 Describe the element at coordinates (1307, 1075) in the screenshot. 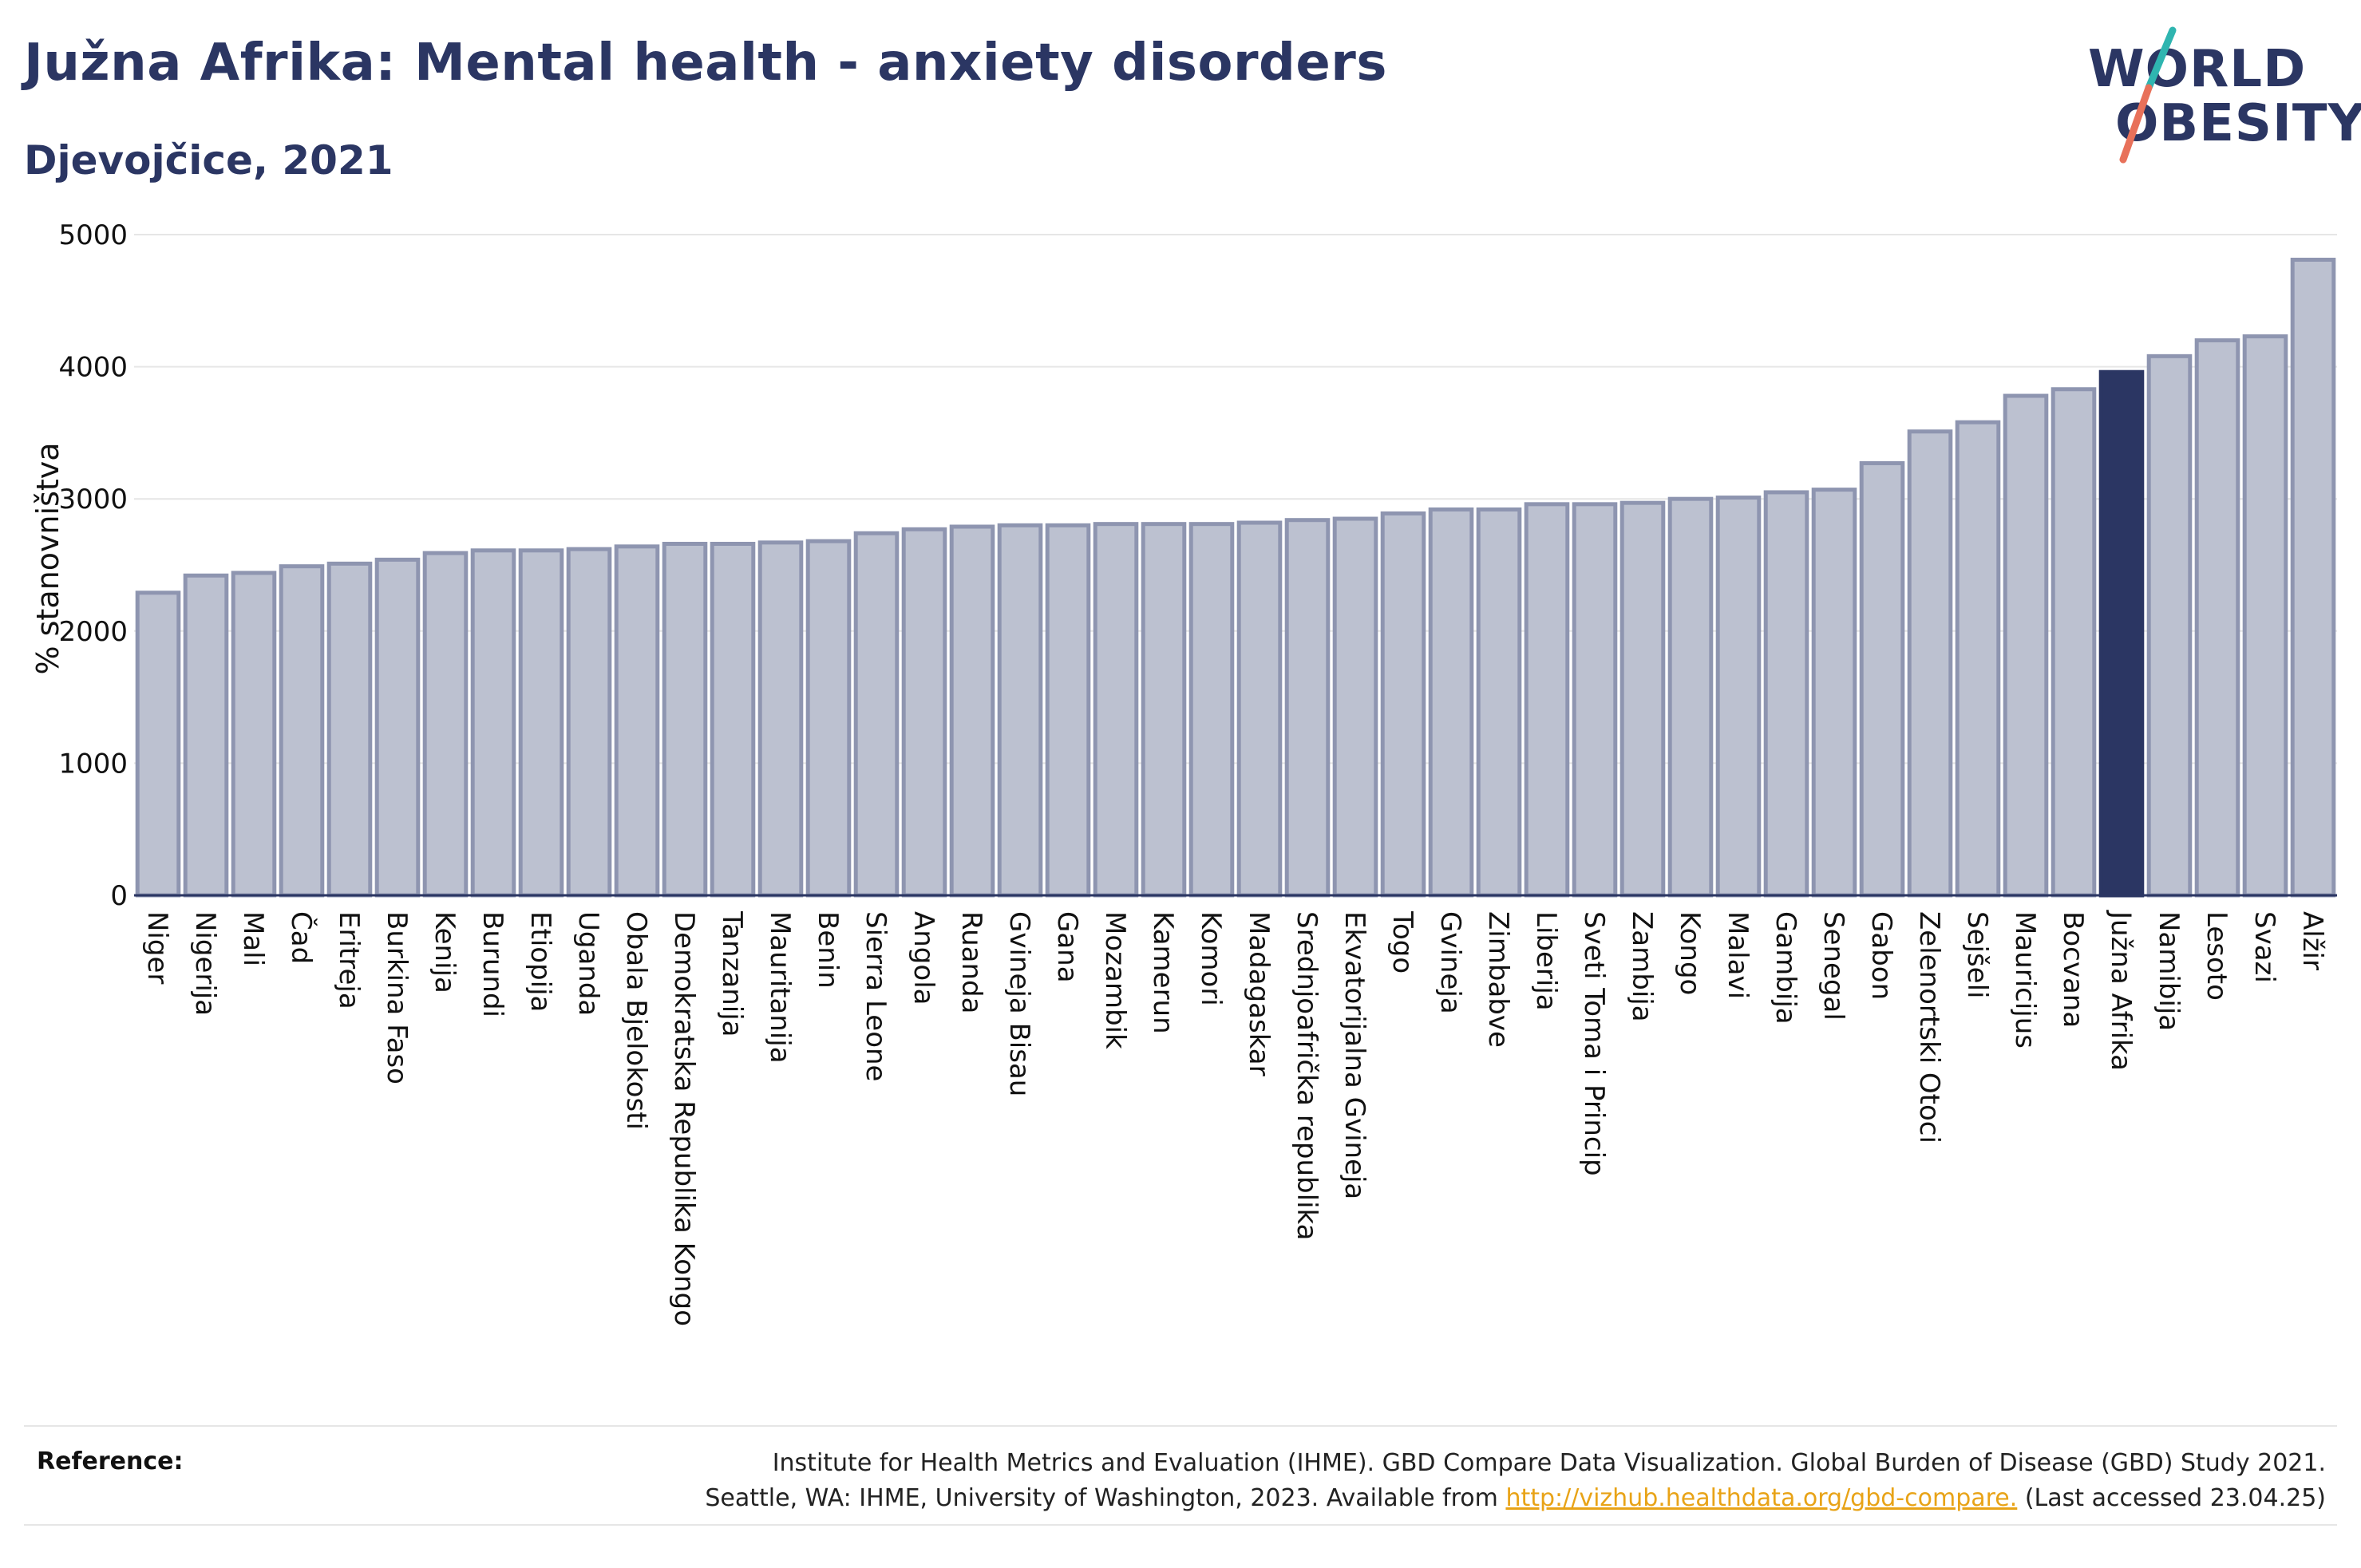

I see `x-tick-label: Srednjoafrička republika` at that location.